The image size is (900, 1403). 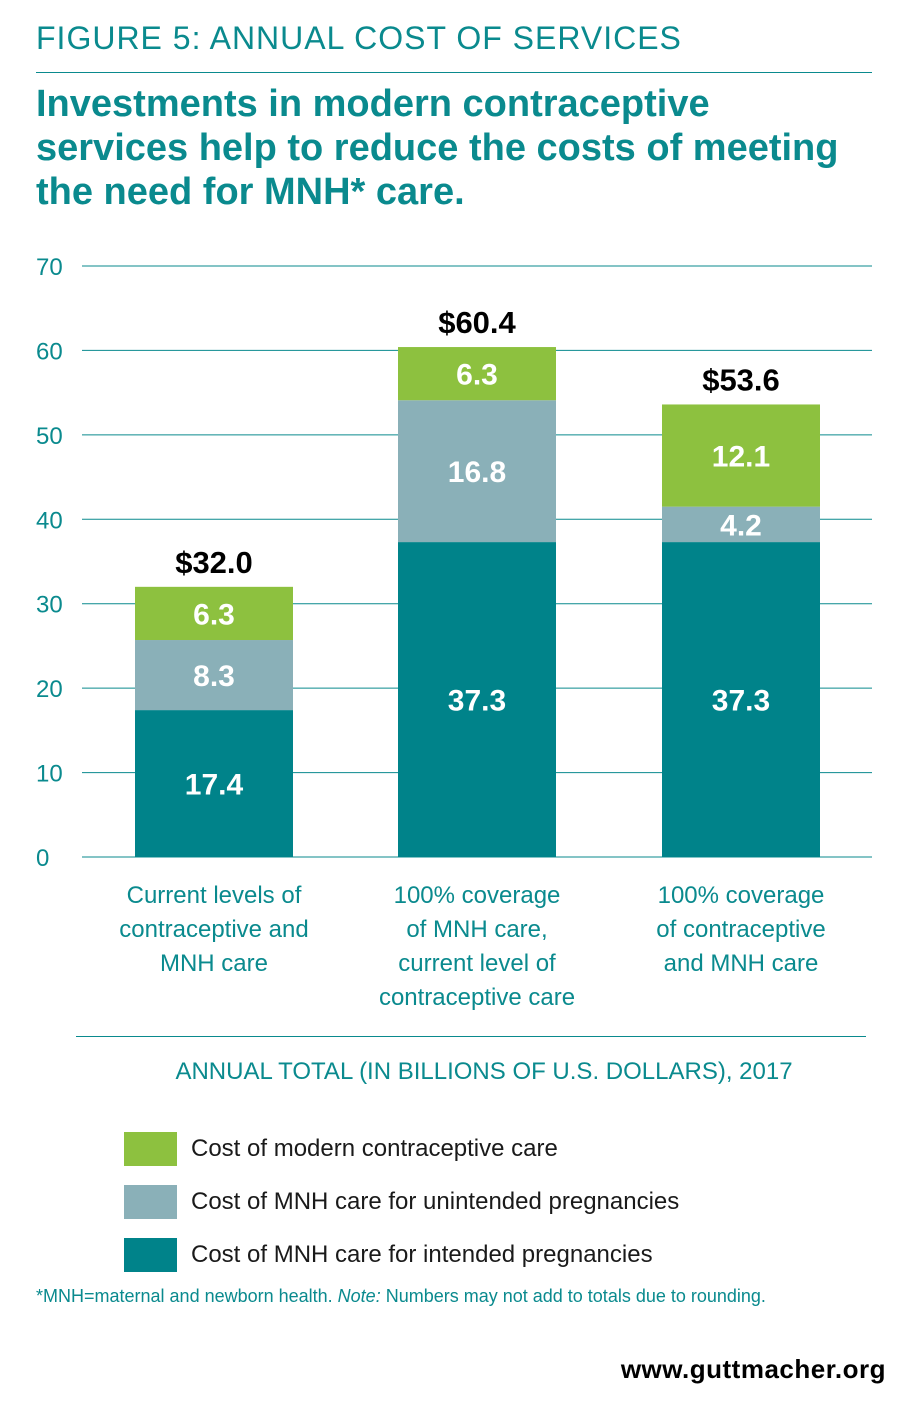 I want to click on y-tick-label: 60, so click(x=49, y=351).